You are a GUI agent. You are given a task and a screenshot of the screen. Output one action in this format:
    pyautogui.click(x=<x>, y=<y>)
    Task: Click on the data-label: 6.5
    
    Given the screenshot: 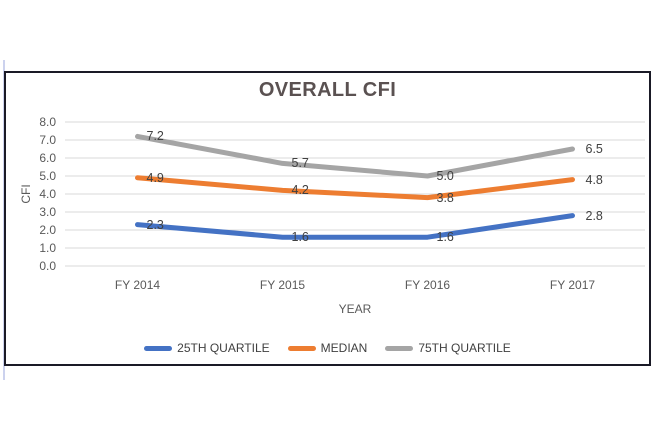 What is the action you would take?
    pyautogui.click(x=594, y=149)
    